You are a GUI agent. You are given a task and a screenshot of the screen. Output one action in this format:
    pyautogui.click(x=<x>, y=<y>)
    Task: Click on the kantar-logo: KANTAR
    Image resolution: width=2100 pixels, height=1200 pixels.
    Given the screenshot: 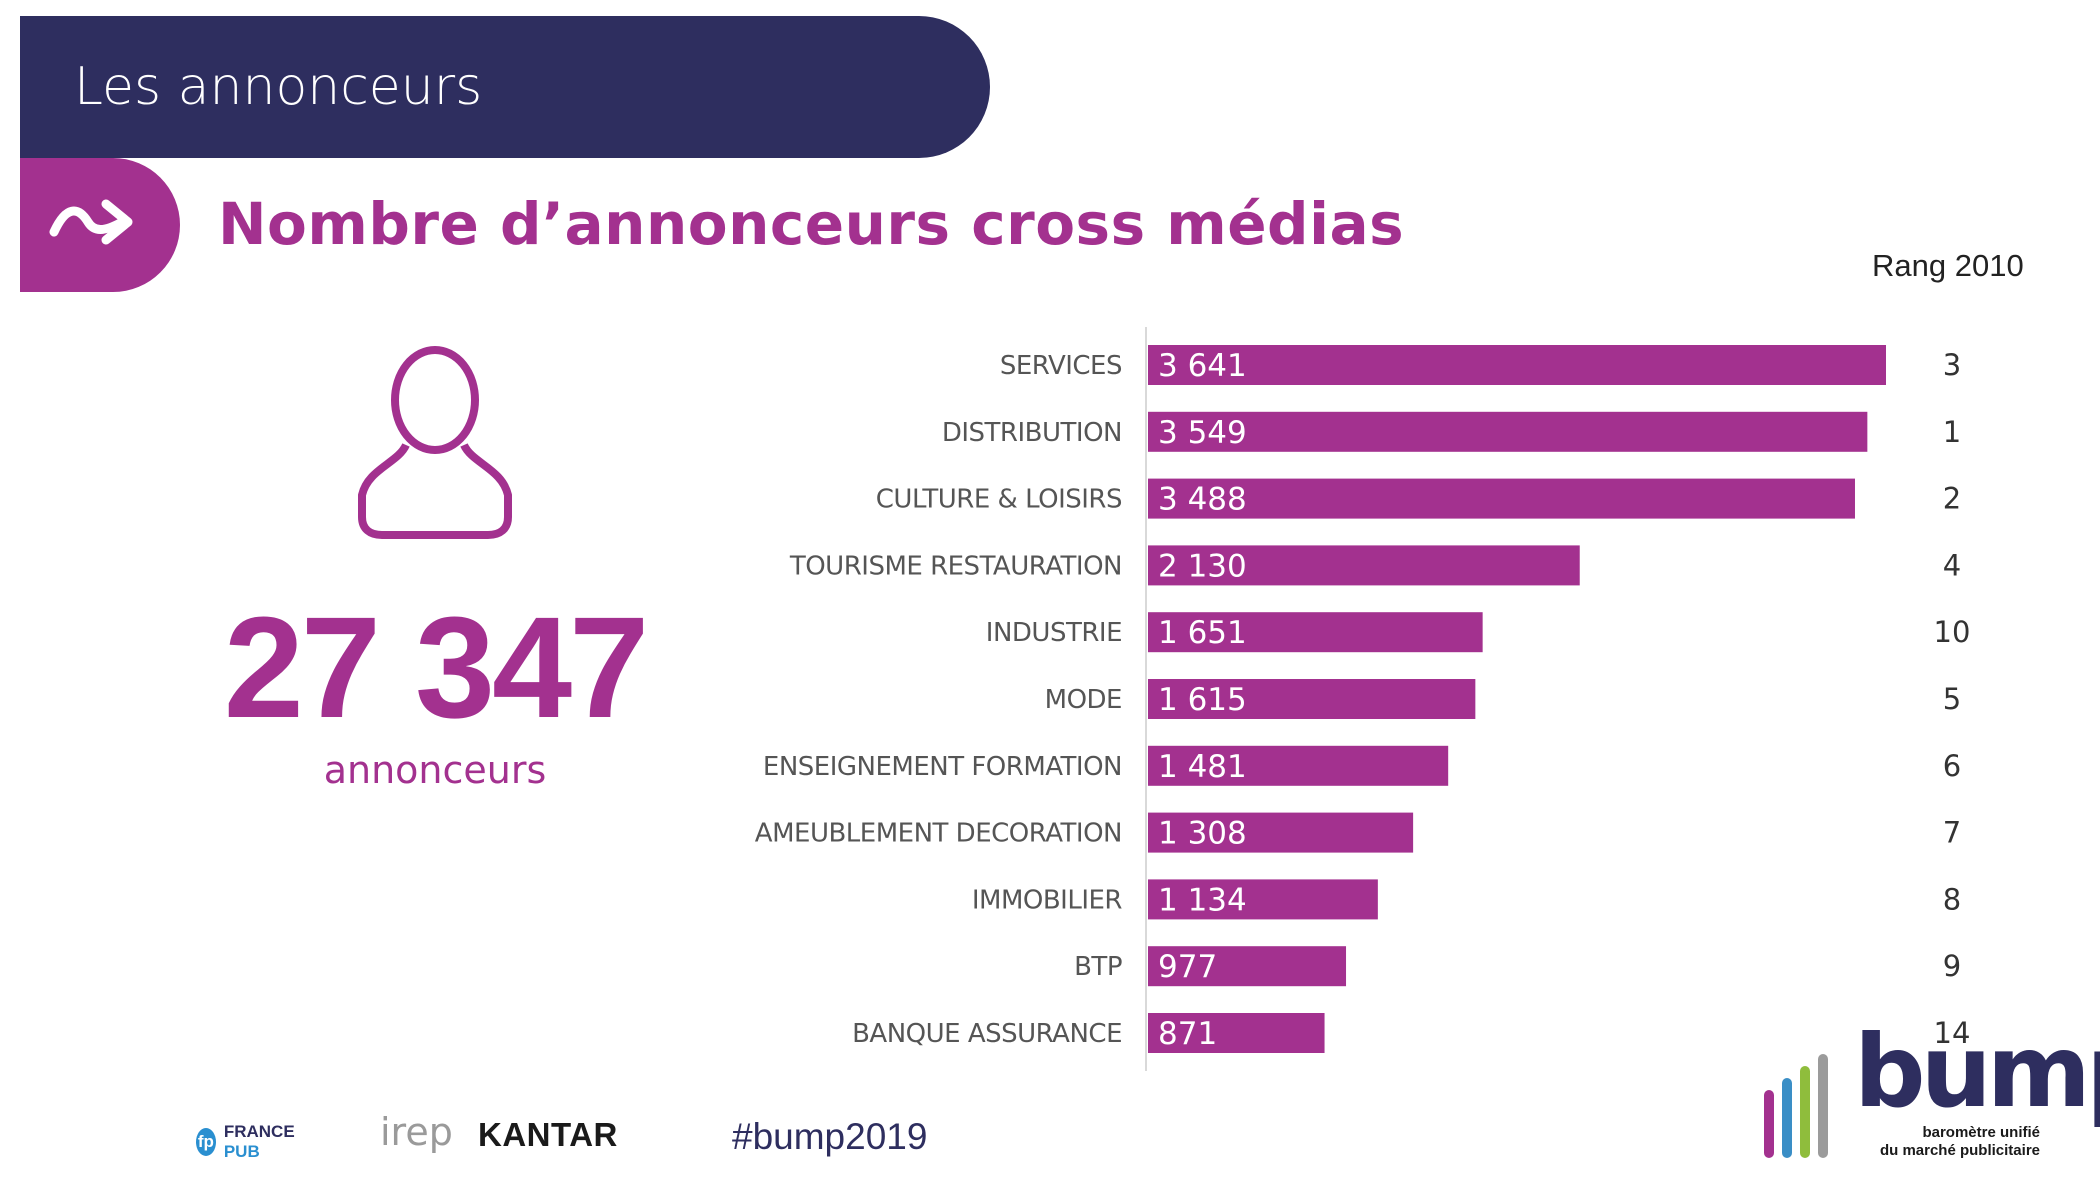 What is the action you would take?
    pyautogui.click(x=548, y=1134)
    